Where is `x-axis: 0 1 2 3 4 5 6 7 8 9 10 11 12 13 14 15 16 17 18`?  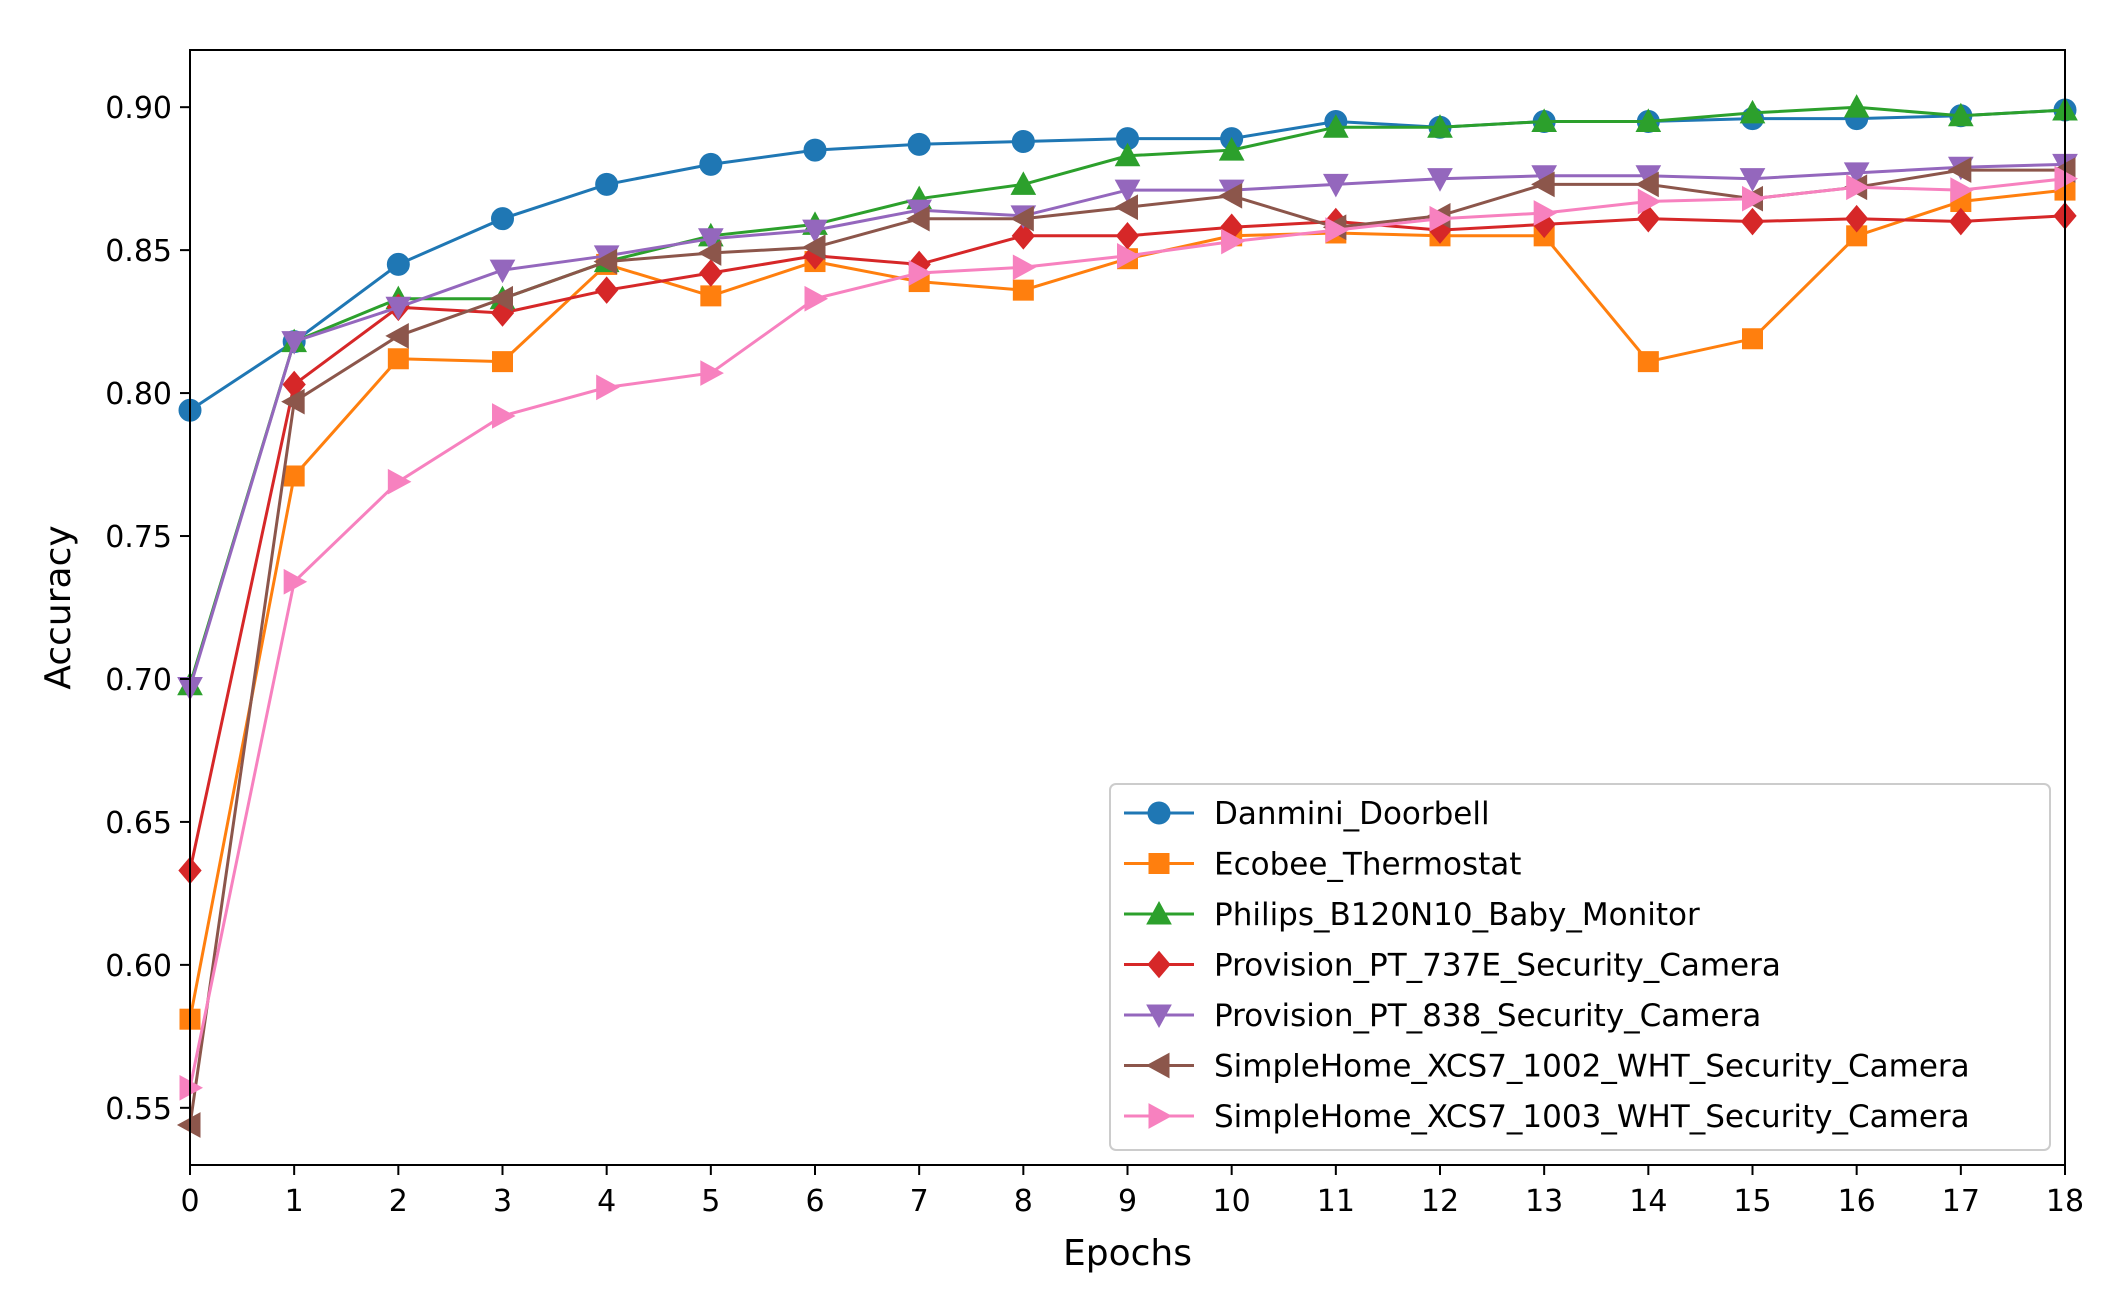 x-axis: 0 1 2 3 4 5 6 7 8 9 10 11 12 13 14 15 16 17 18 is located at coordinates (1132, 1192).